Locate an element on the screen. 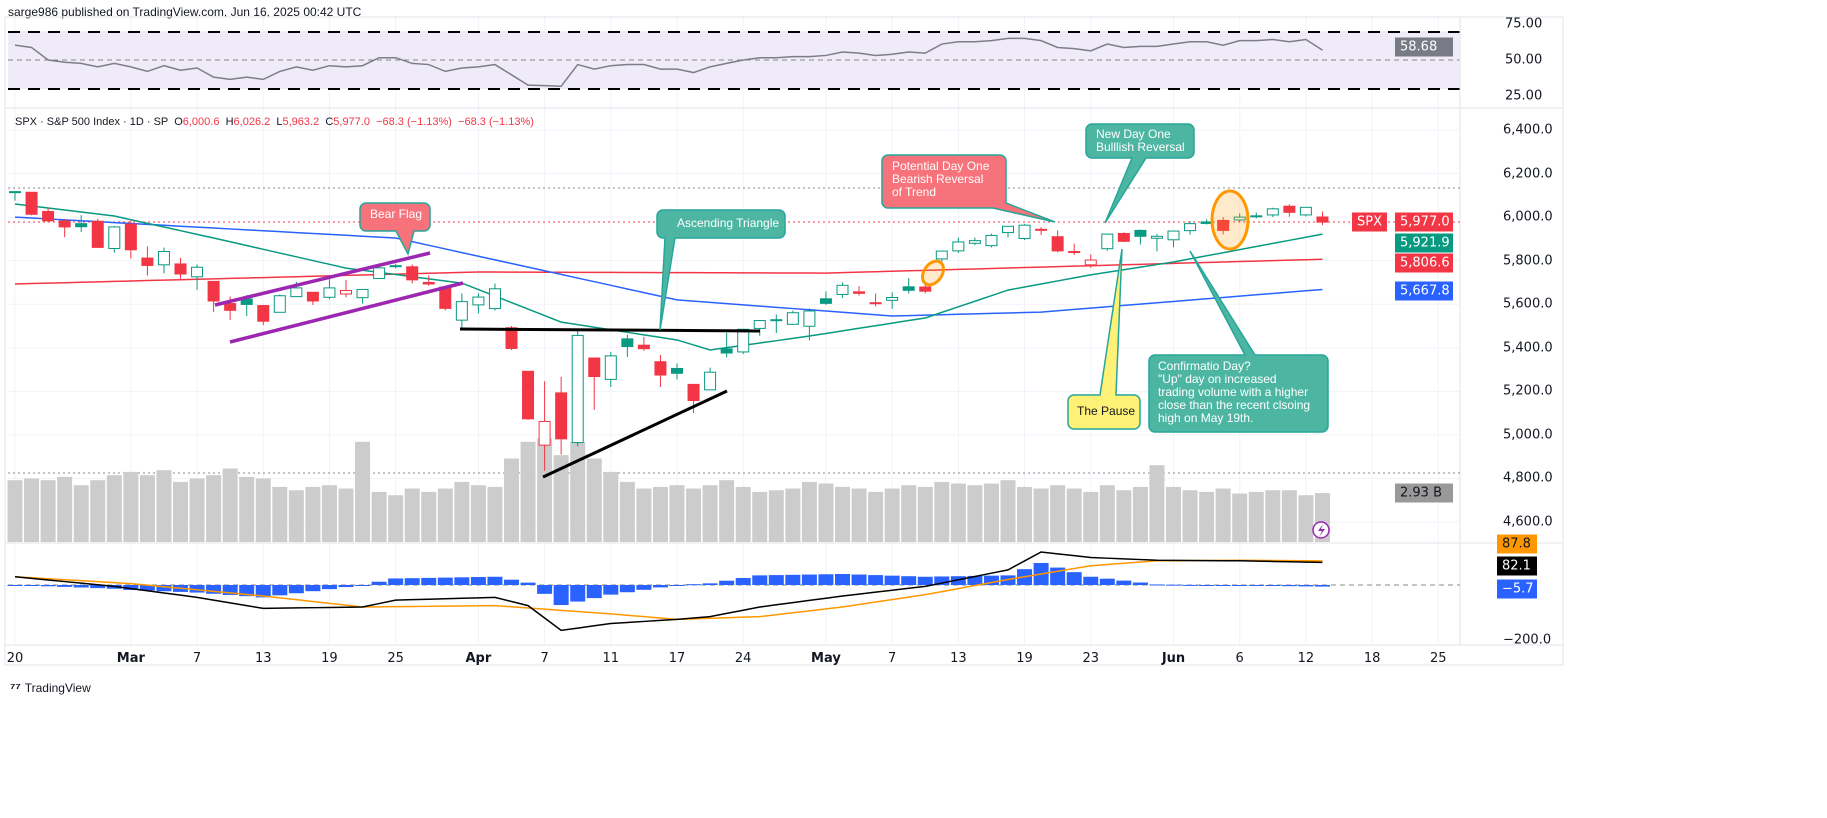 This screenshot has height=818, width=1827. the-pause-callout is located at coordinates (1104, 339).